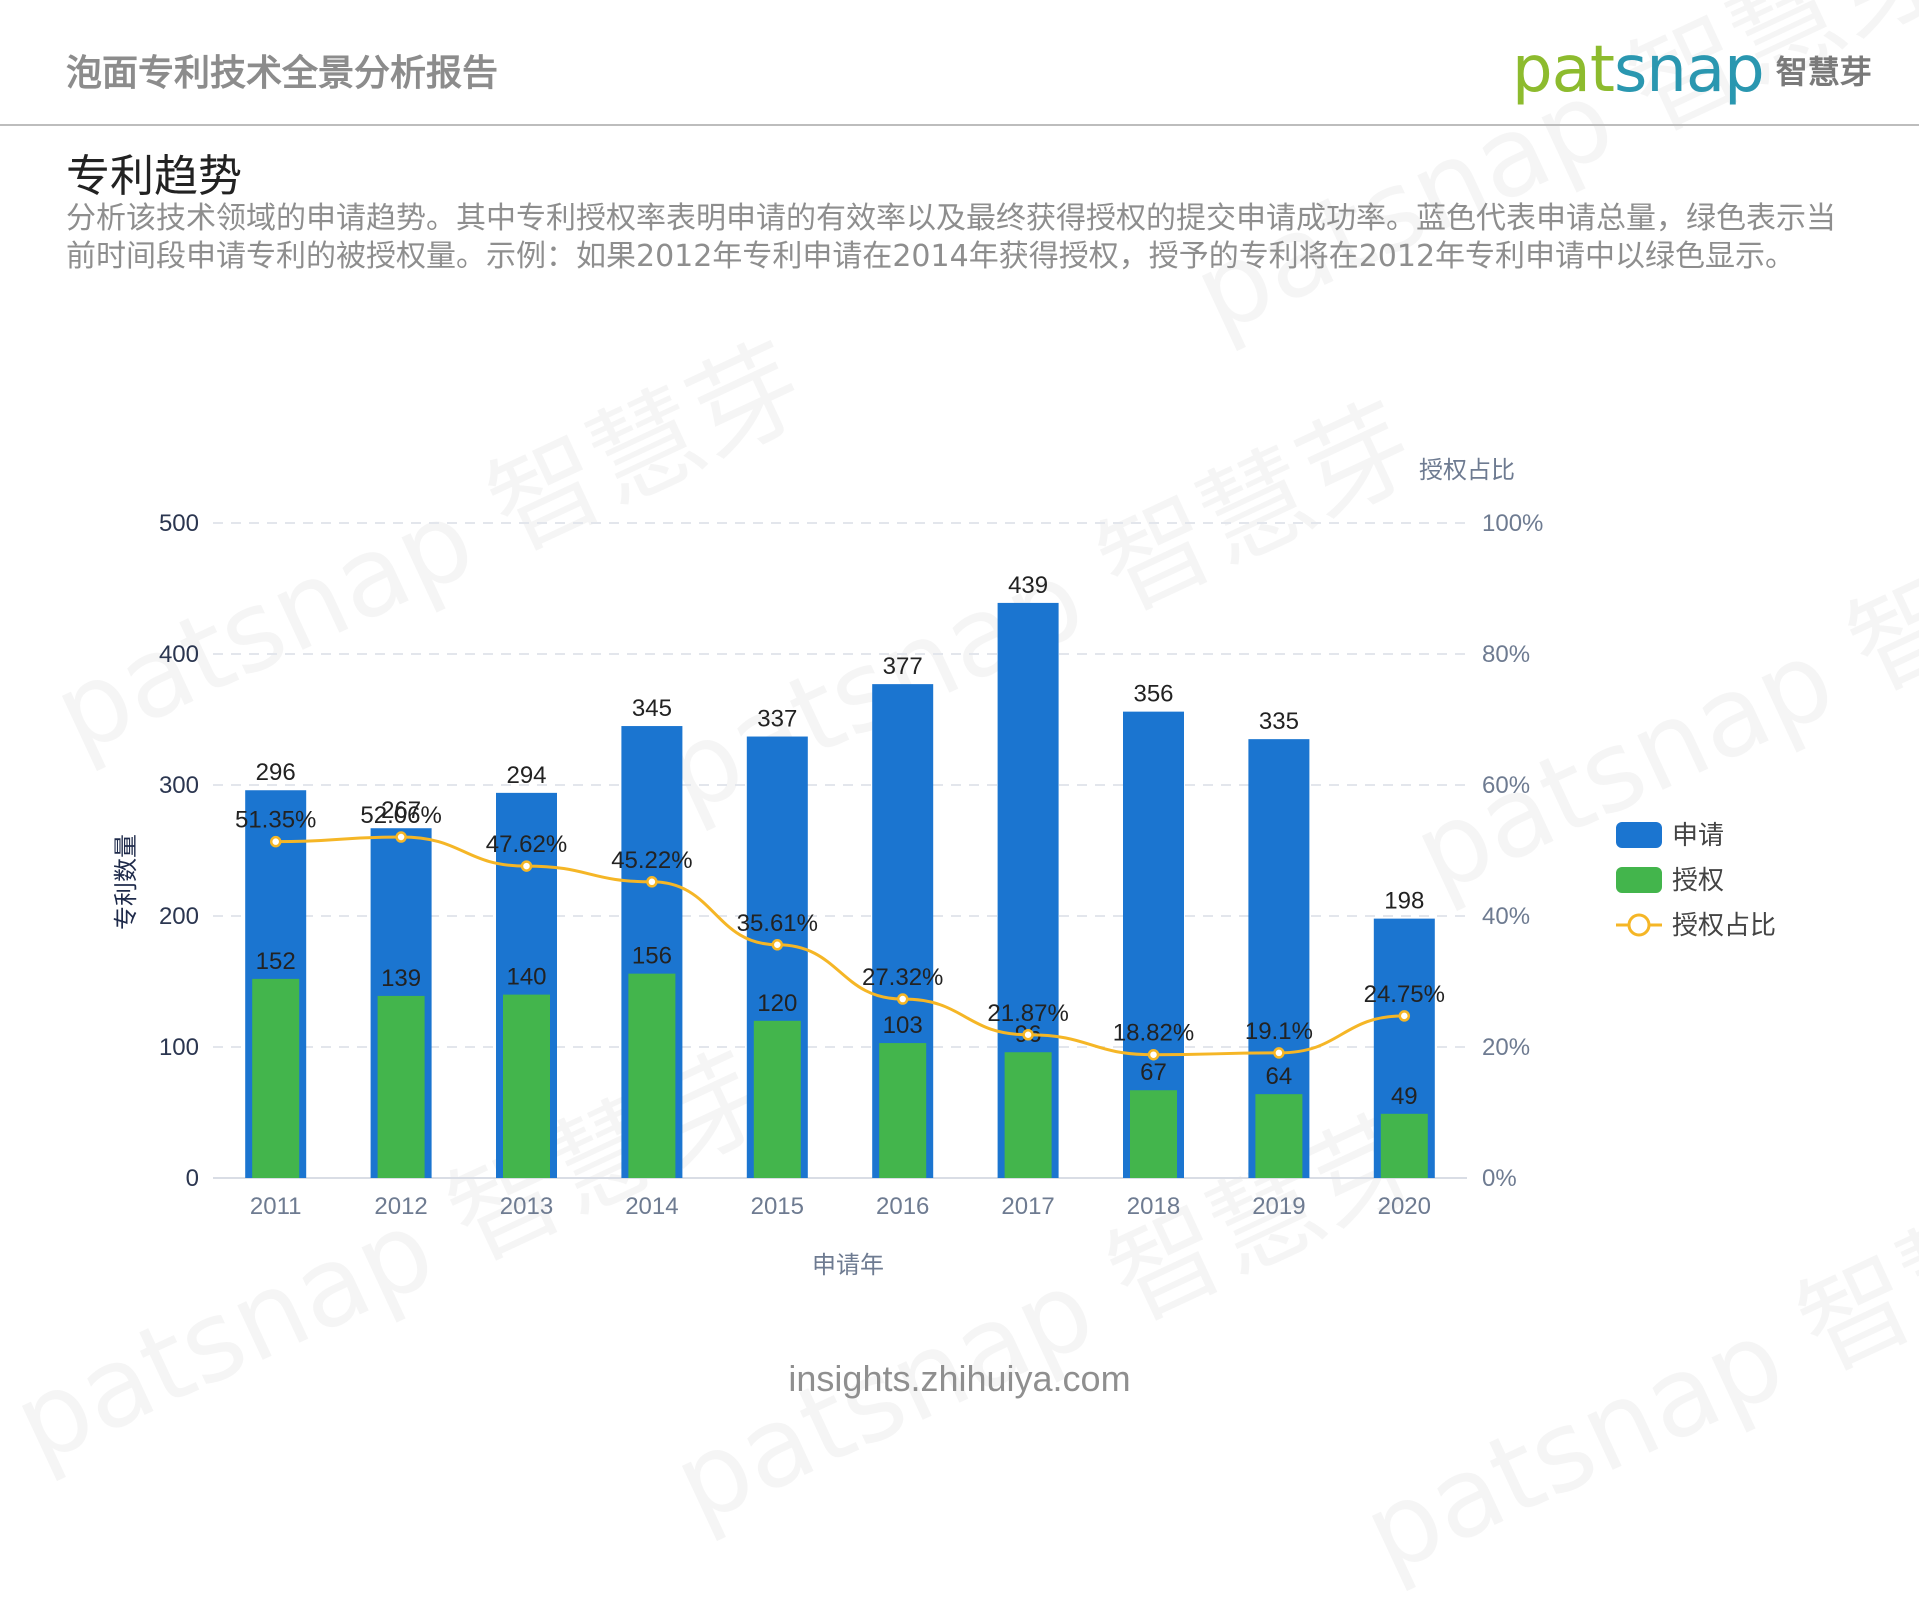 Image resolution: width=1919 pixels, height=1604 pixels. Describe the element at coordinates (1823, 72) in the screenshot. I see `logo-cn: 智慧芽` at that location.